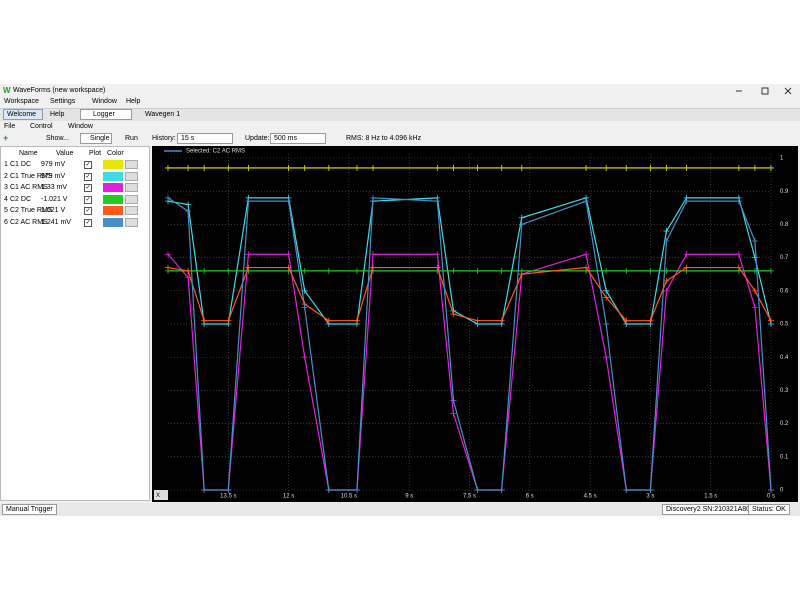 This screenshot has height=600, width=800. What do you see at coordinates (31, 211) in the screenshot?
I see `channel-name: C2 True RMS` at bounding box center [31, 211].